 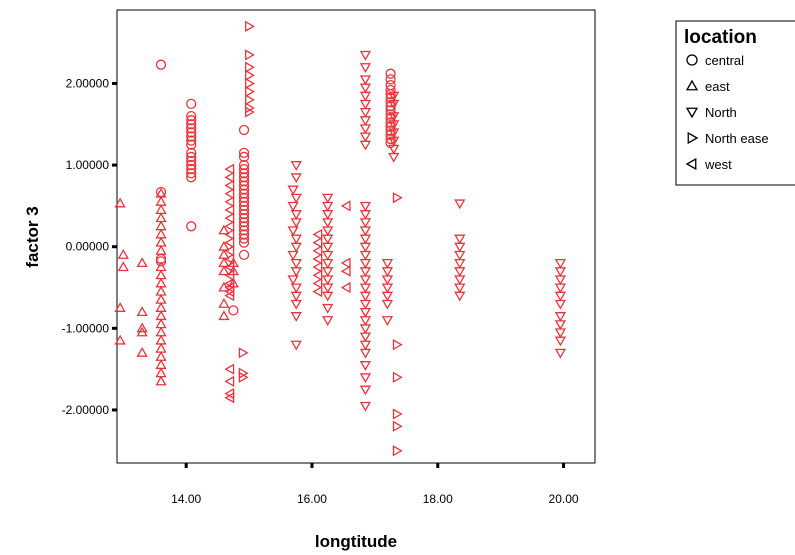 What do you see at coordinates (564, 499) in the screenshot?
I see `x-tick-label: 20.00` at bounding box center [564, 499].